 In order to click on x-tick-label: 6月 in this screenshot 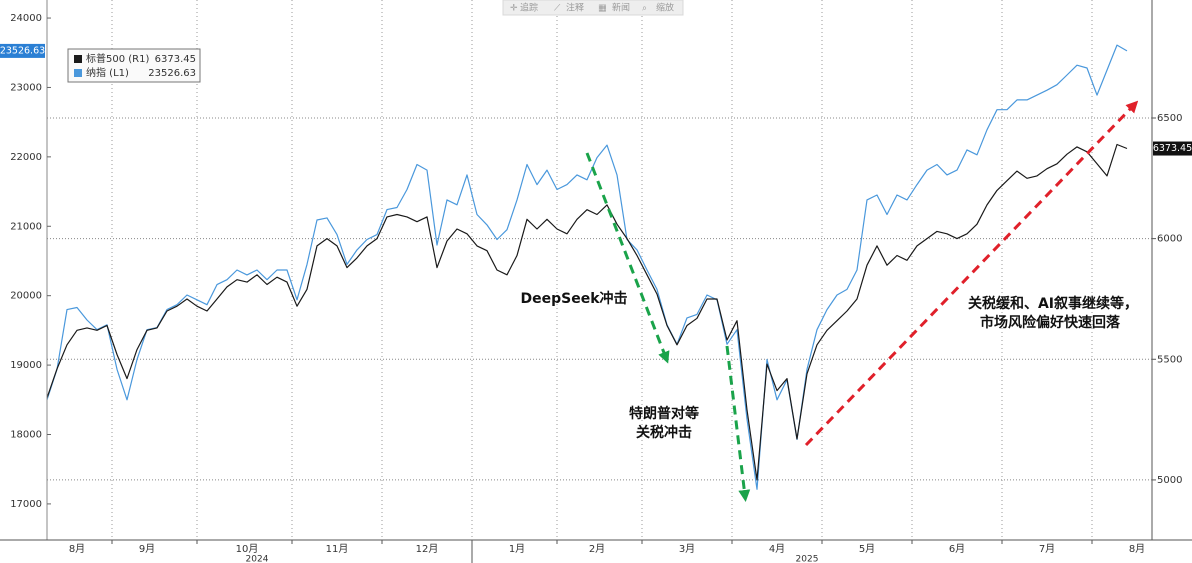, I will do `click(957, 549)`.